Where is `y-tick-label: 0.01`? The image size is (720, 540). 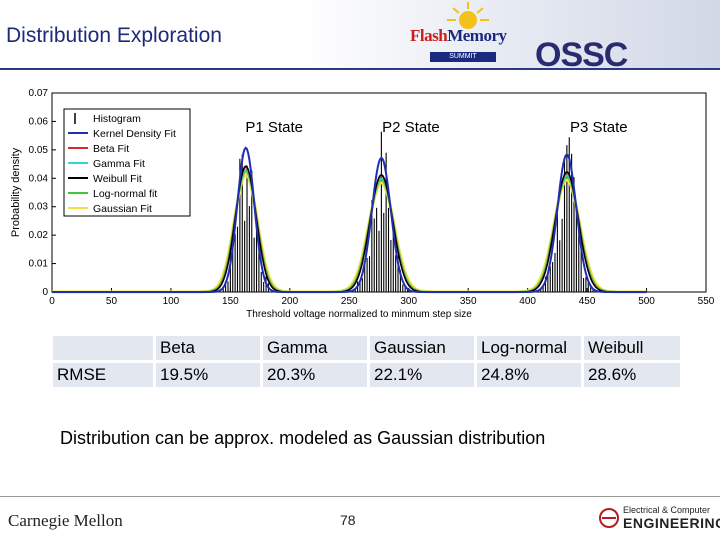 y-tick-label: 0.01 is located at coordinates (39, 264).